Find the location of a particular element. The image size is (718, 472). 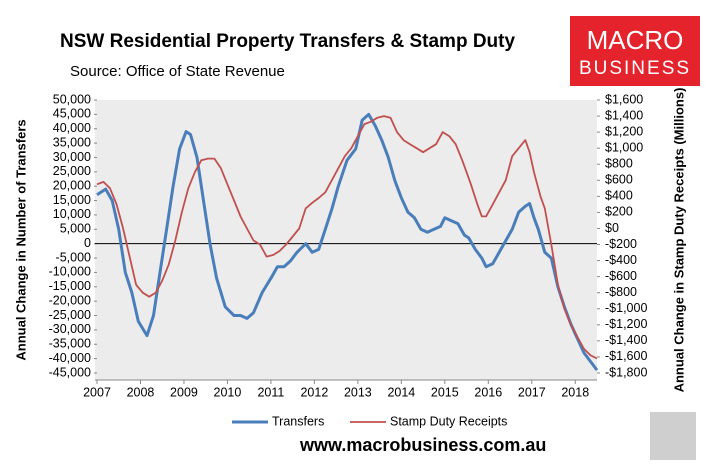

y2-tick-label: $1,600 is located at coordinates (624, 99).